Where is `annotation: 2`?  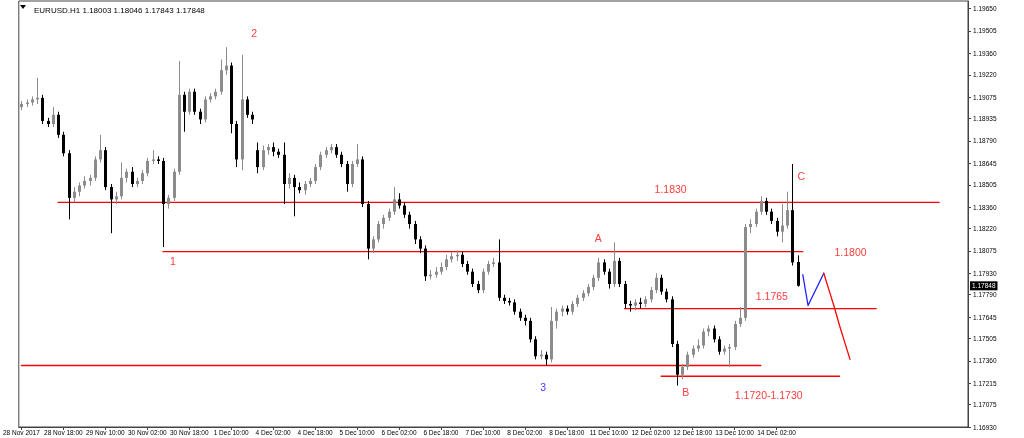
annotation: 2 is located at coordinates (254, 33).